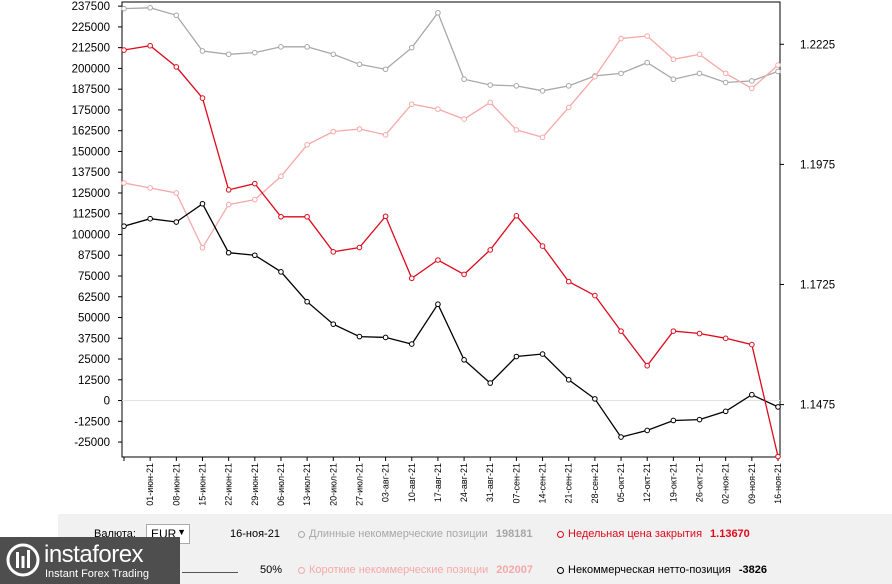  Describe the element at coordinates (399, 570) in the screenshot. I see `short-label: Короткие некоммерческие позиции` at that location.